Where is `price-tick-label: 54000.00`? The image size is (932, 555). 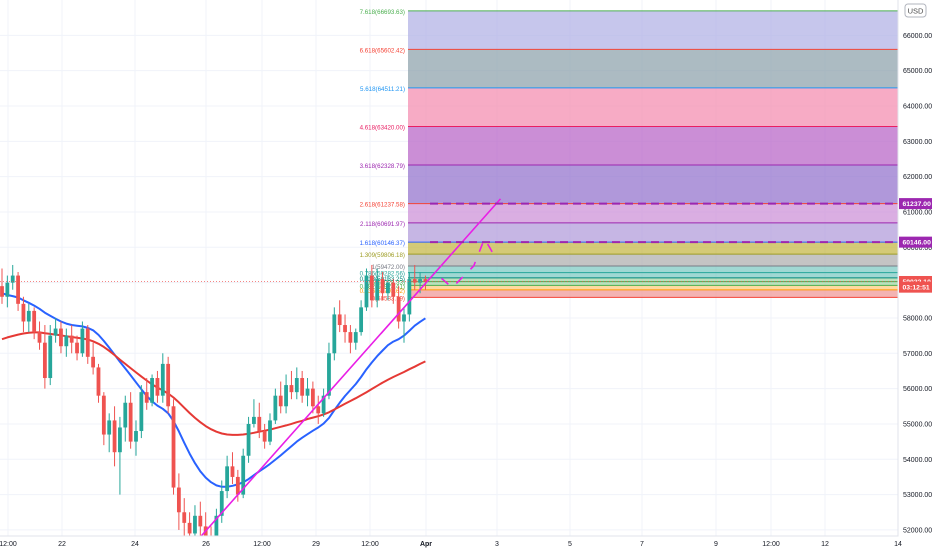 price-tick-label: 54000.00 is located at coordinates (917, 460).